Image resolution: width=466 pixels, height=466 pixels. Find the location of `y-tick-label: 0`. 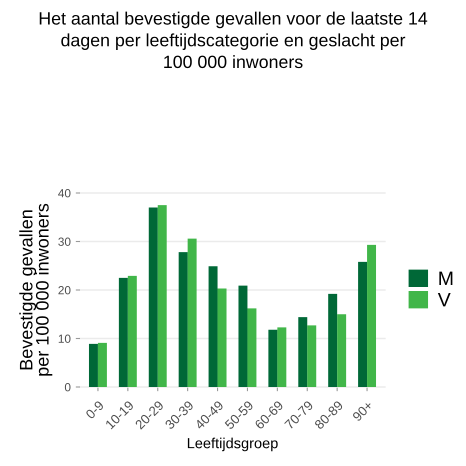

y-tick-label: 0 is located at coordinates (67, 387).